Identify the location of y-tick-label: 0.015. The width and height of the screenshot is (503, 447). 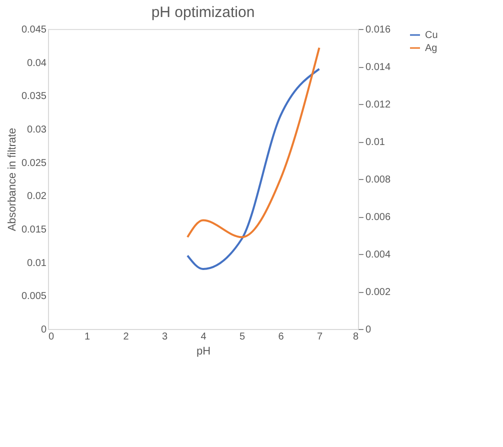
(34, 230).